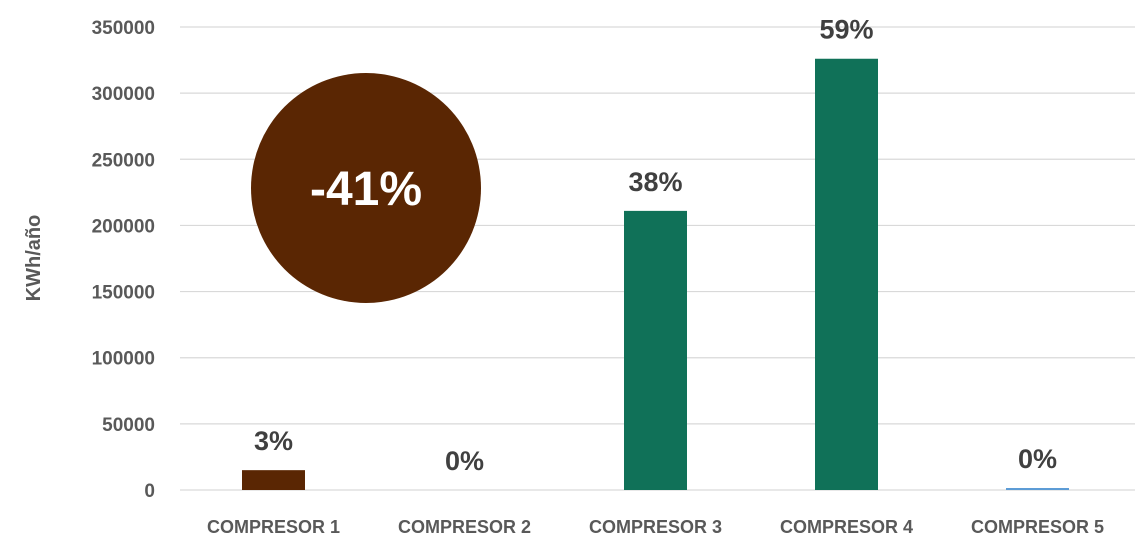 This screenshot has width=1135, height=537. I want to click on x-category-label: COMPRESOR 1, so click(273, 527).